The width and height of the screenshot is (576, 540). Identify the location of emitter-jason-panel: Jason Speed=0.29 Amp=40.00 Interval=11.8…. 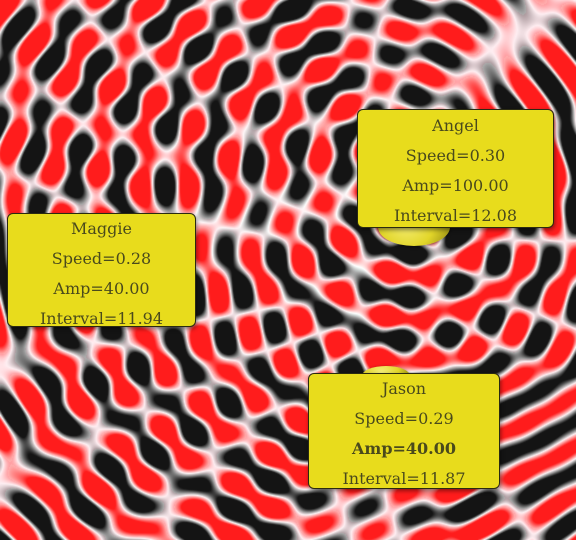
(404, 431).